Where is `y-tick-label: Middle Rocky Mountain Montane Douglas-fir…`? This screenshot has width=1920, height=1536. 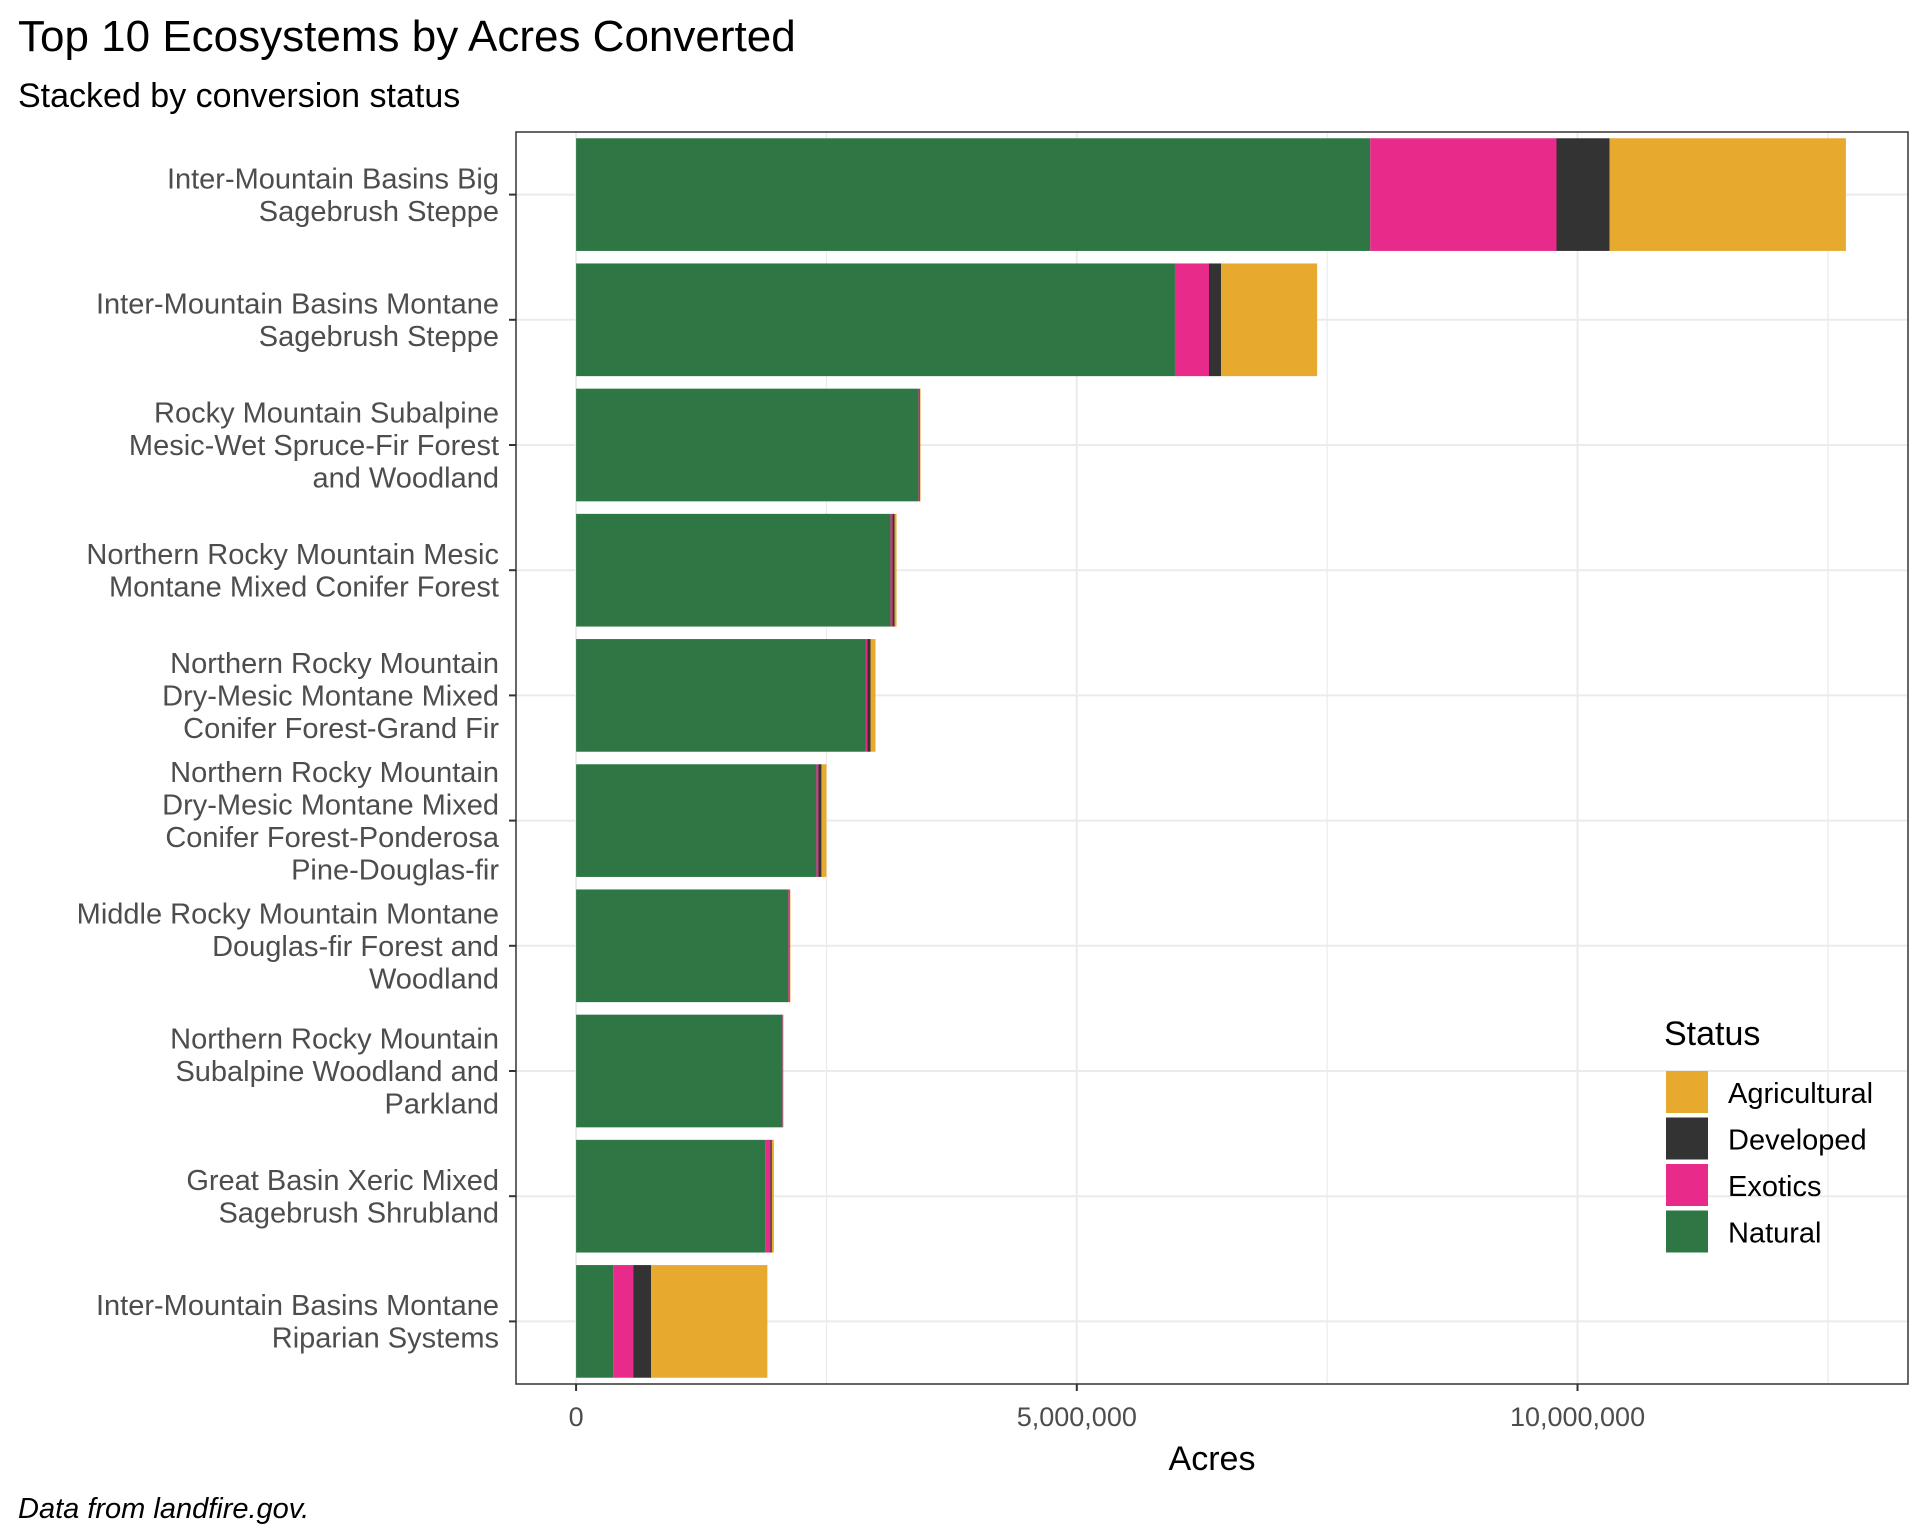 y-tick-label: Middle Rocky Mountain Montane Douglas-fir… is located at coordinates (288, 946).